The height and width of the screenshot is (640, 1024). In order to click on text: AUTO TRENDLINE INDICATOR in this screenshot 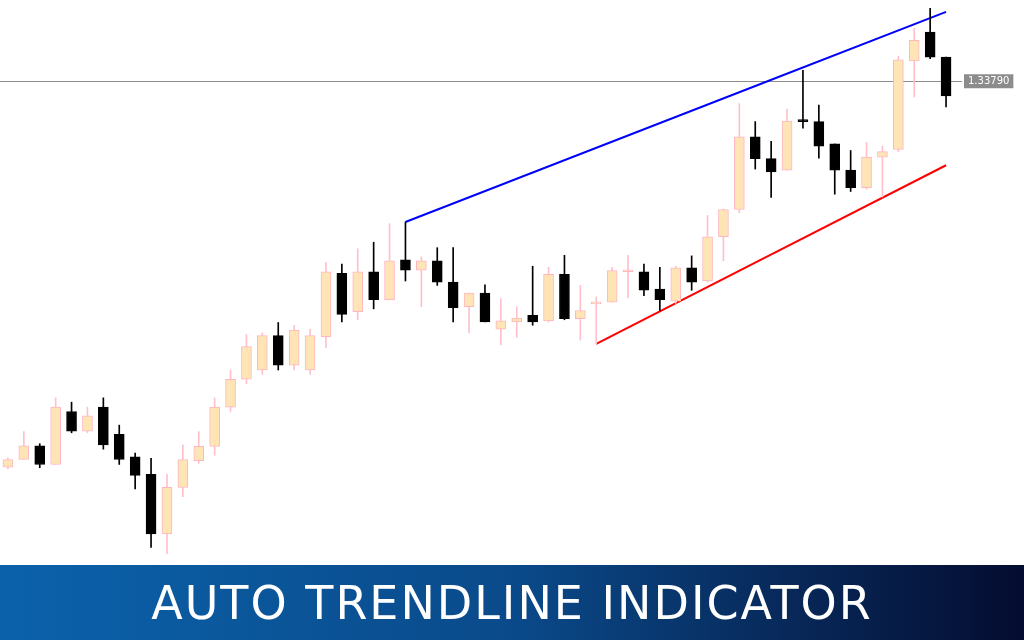, I will do `click(512, 602)`.